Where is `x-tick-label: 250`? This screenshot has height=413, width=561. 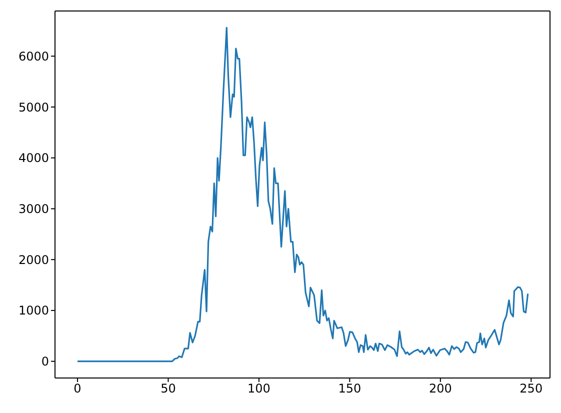 x-tick-label: 250 is located at coordinates (531, 389).